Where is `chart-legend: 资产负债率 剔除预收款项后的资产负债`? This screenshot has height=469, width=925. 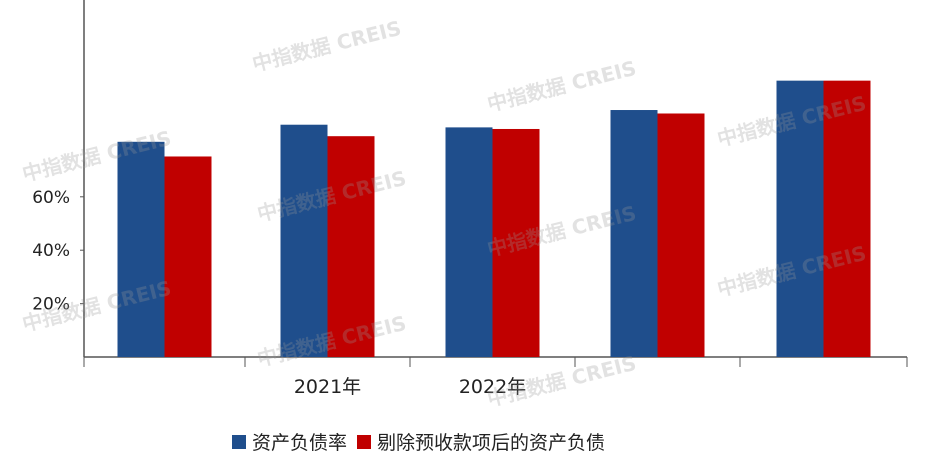 chart-legend: 资产负债率 剔除预收款项后的资产负债 is located at coordinates (423, 441).